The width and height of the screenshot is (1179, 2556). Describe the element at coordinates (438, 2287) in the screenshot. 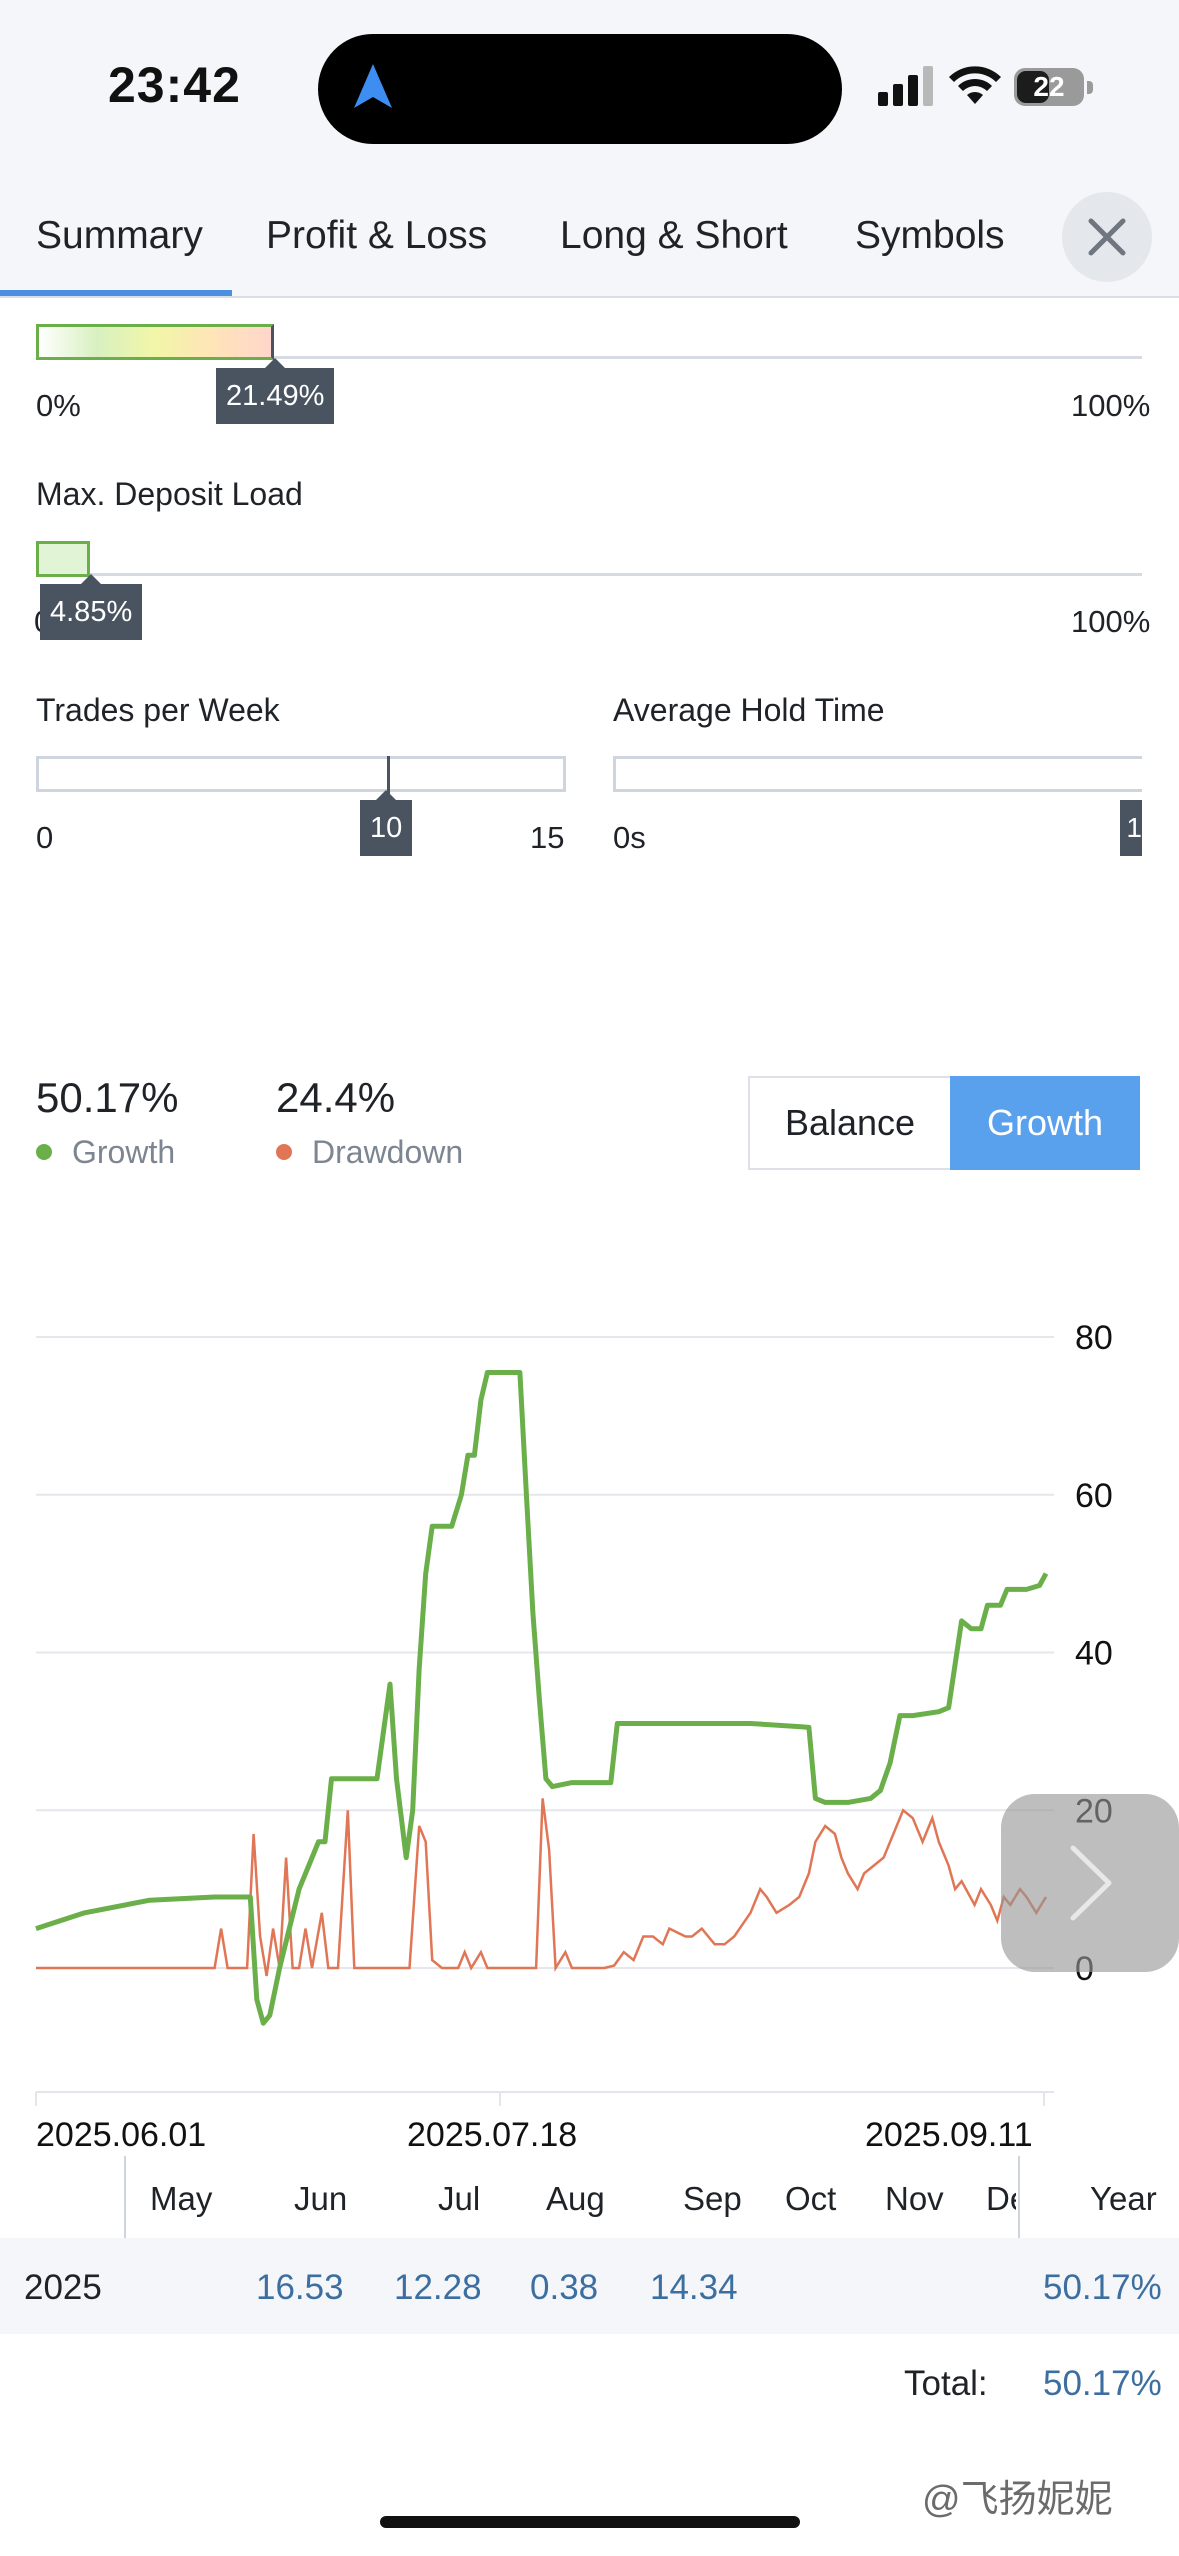

I see `cell-jul: 12.28` at that location.